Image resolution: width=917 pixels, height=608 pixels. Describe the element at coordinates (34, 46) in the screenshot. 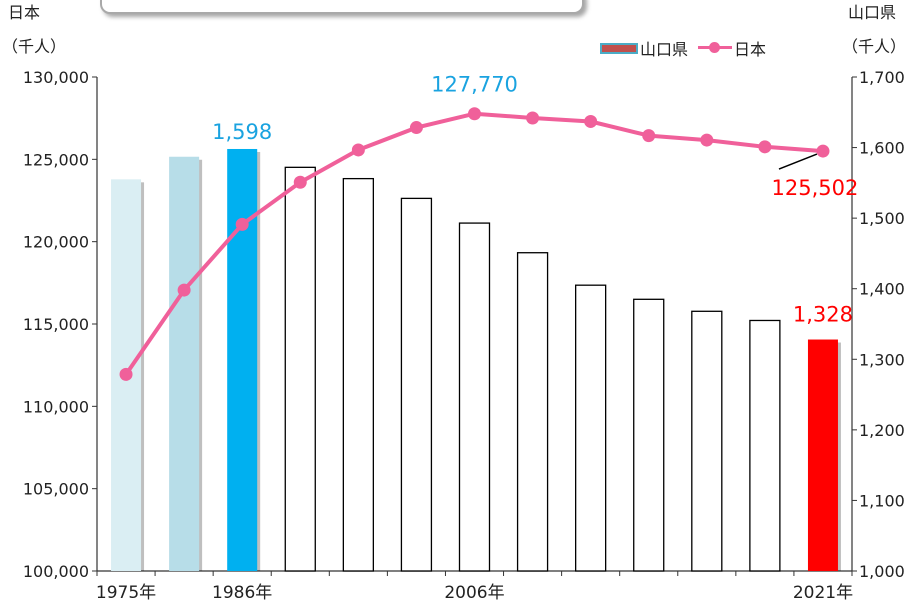

I see `left-axis-unit-line2: （千人）` at that location.